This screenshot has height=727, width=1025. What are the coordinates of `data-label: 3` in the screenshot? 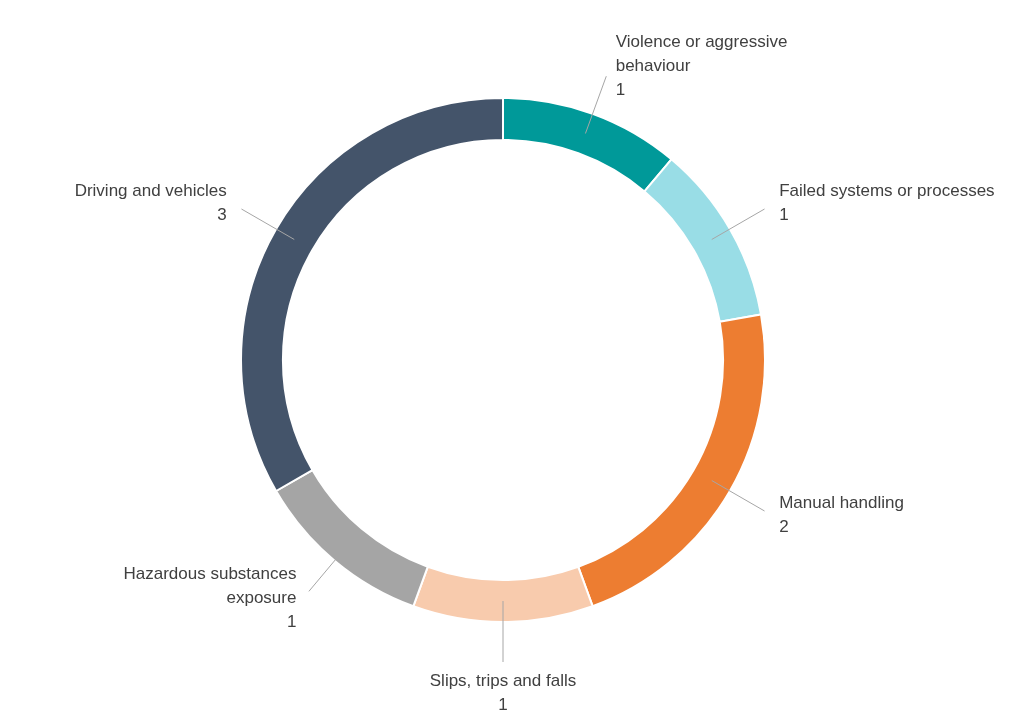 It's located at (222, 214).